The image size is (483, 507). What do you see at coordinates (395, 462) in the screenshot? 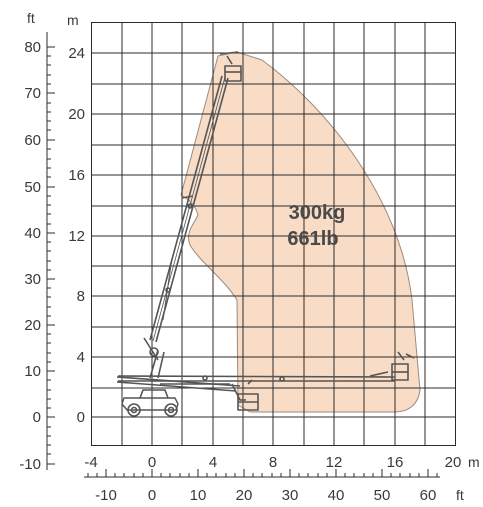
I see `outreach-m-tick: 16` at bounding box center [395, 462].